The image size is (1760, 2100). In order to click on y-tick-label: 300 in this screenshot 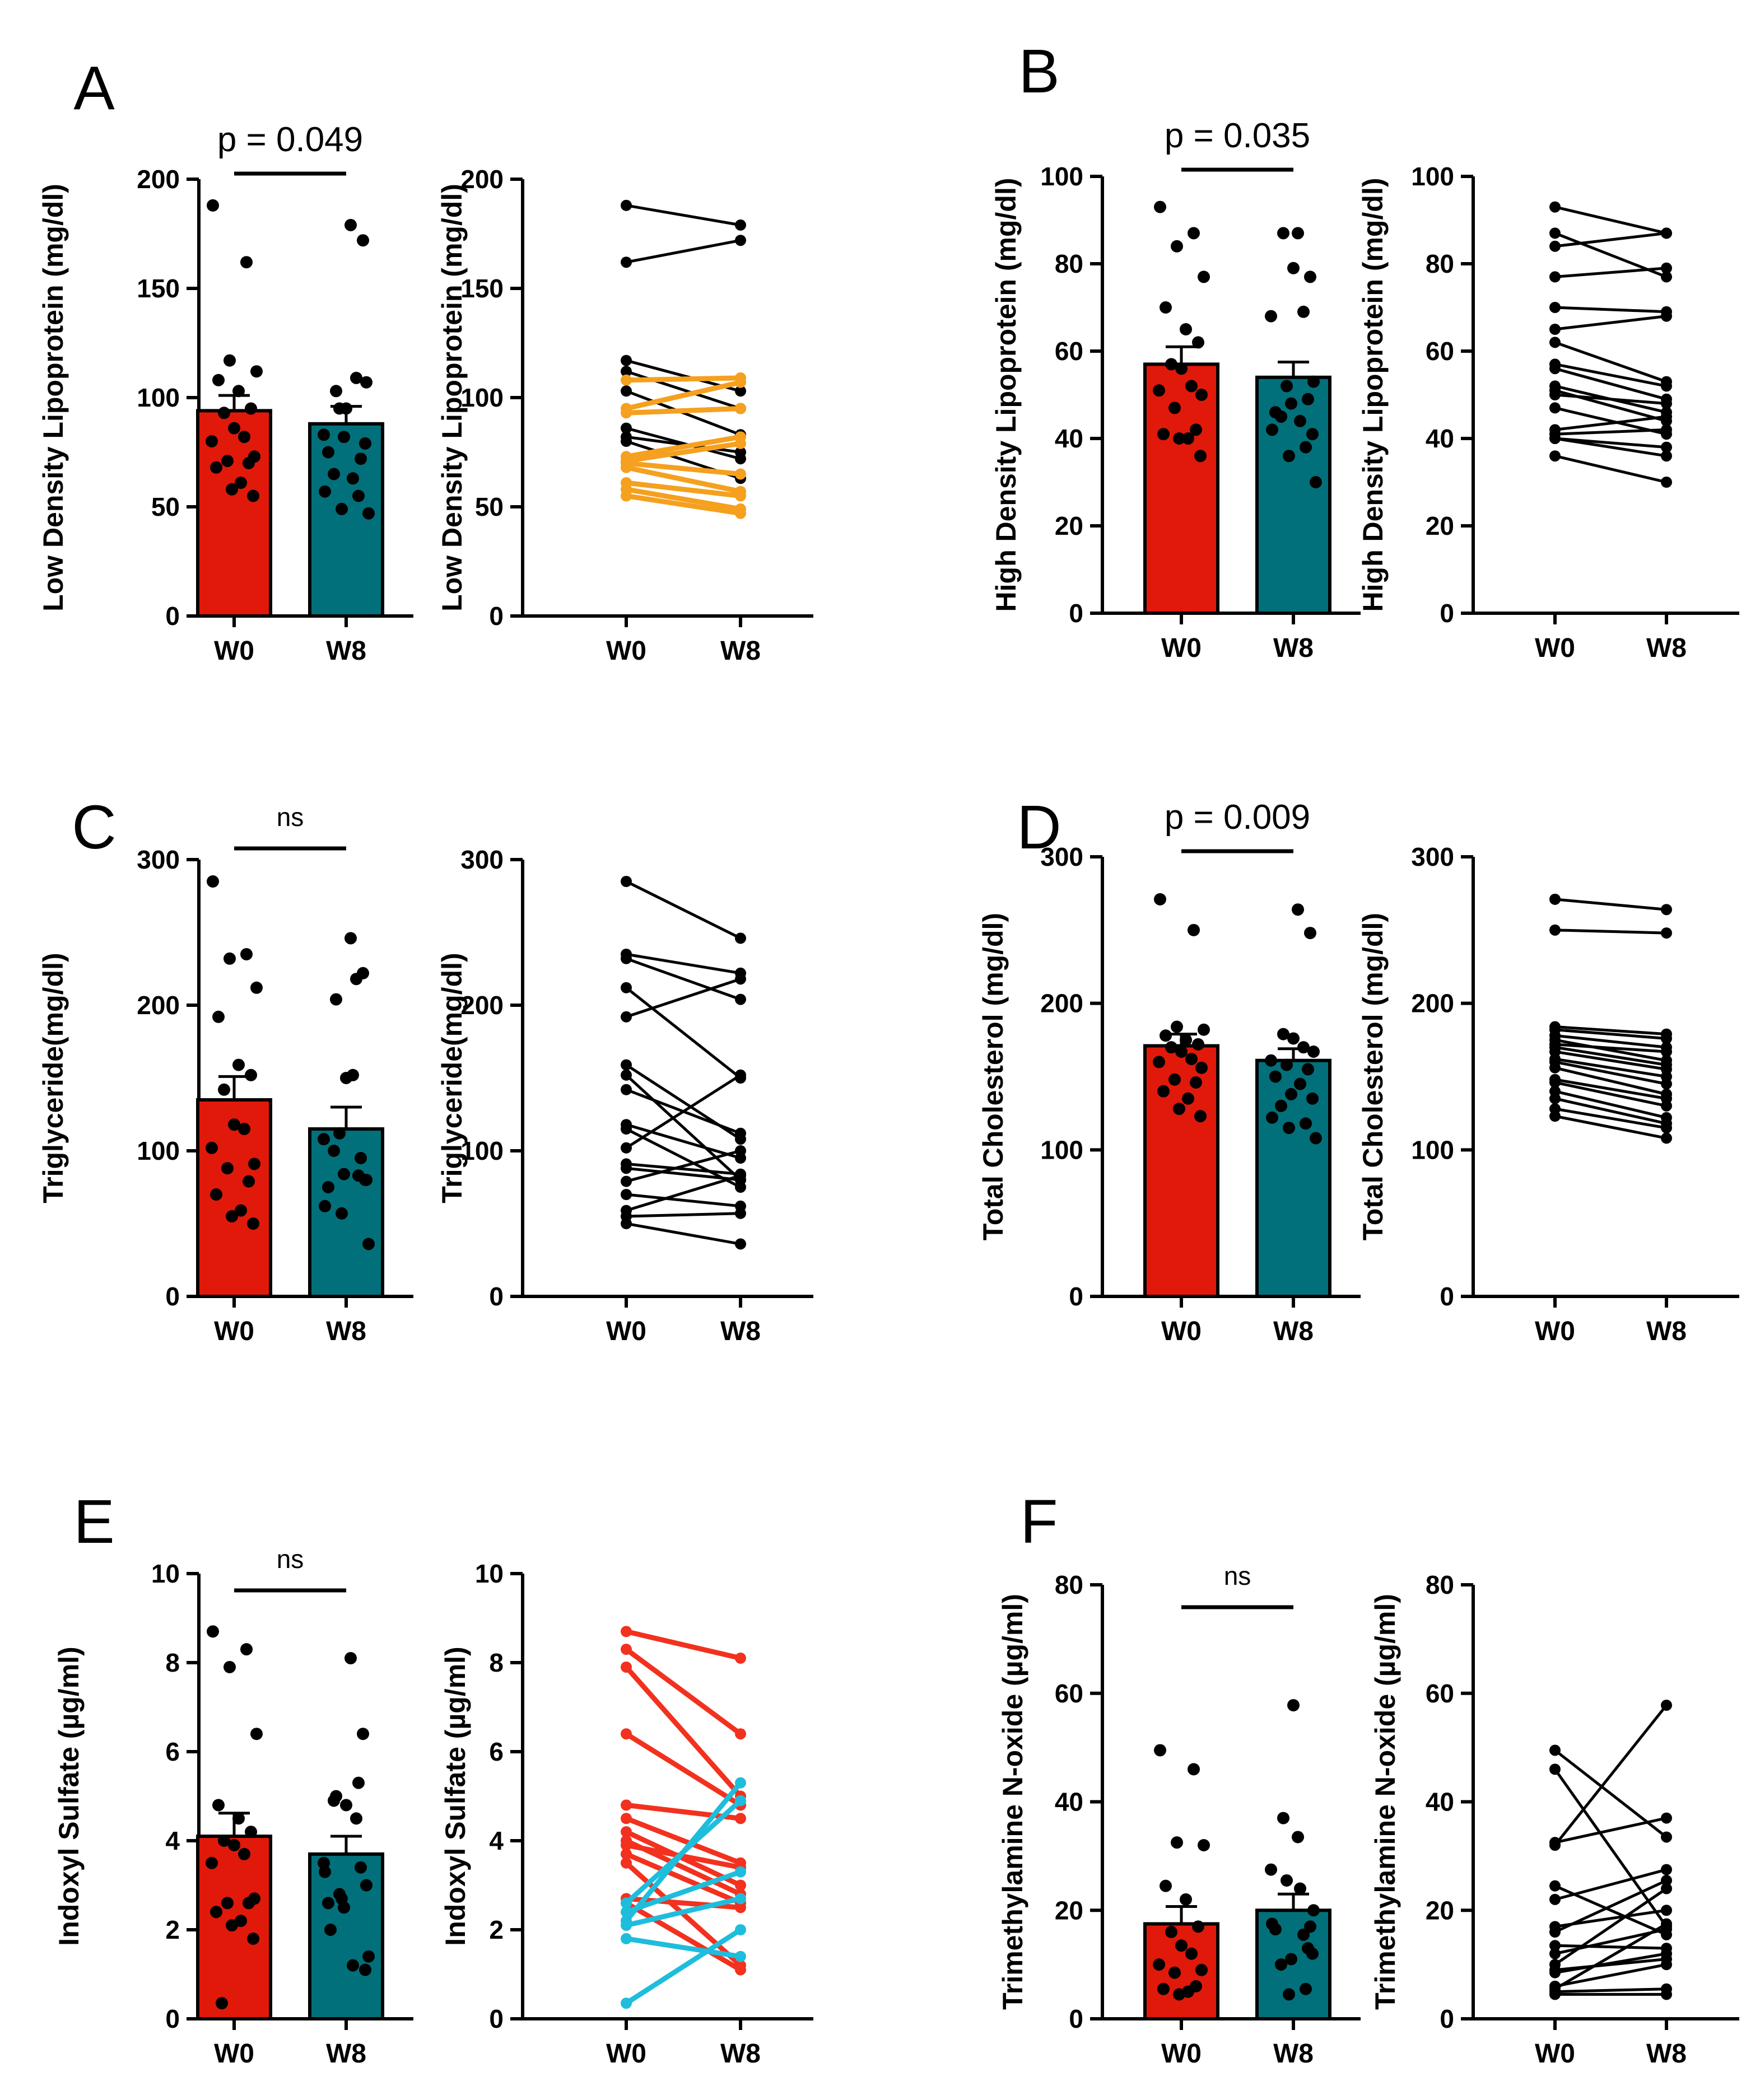, I will do `click(482, 860)`.